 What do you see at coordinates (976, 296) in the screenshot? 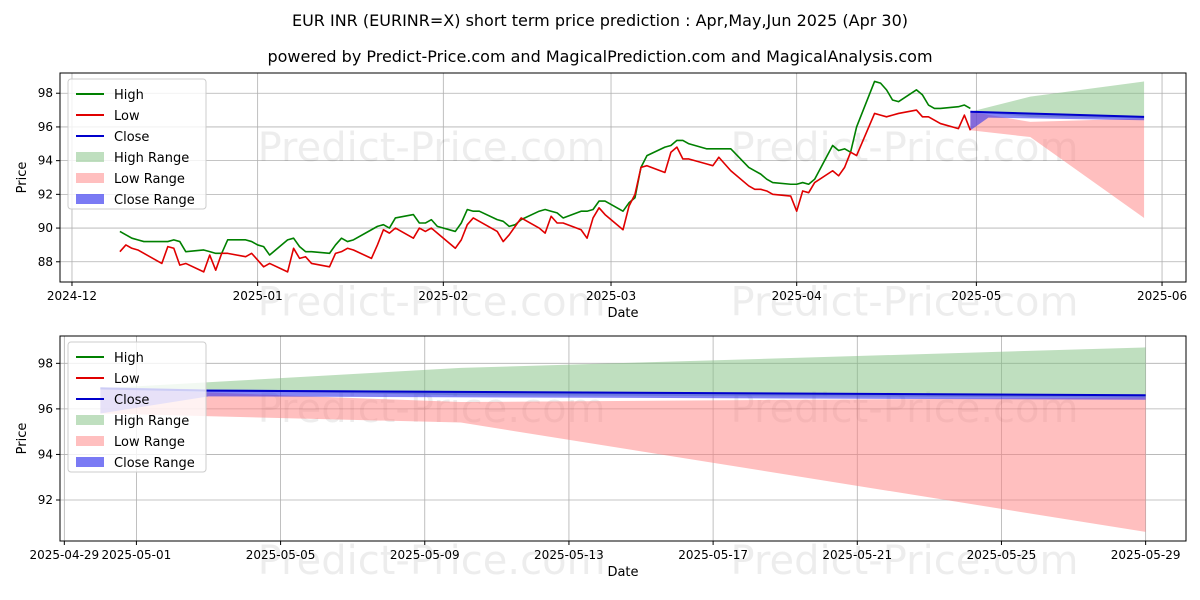
I see `x-tick-label: 2025-05` at bounding box center [976, 296].